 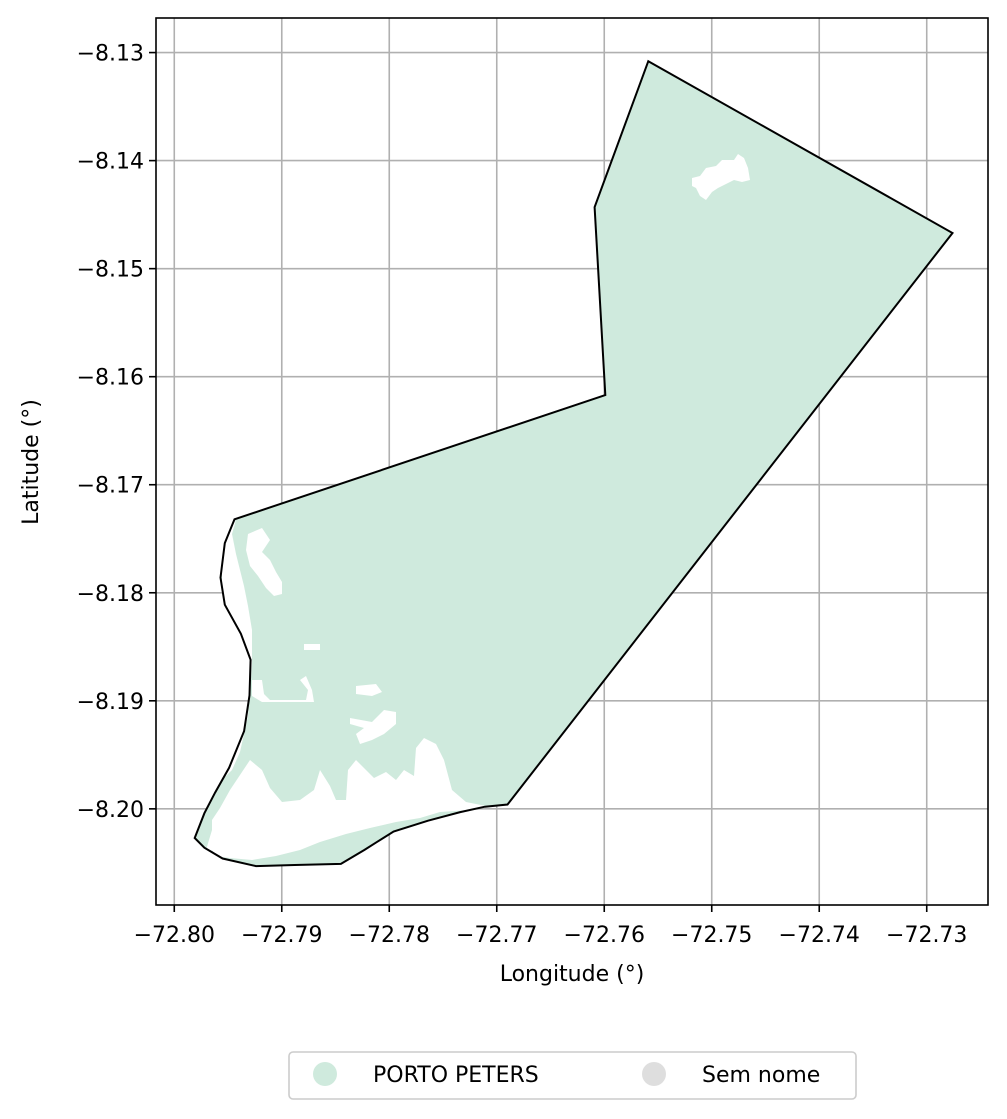 I want to click on x-tick-label: −72.74, so click(x=819, y=935).